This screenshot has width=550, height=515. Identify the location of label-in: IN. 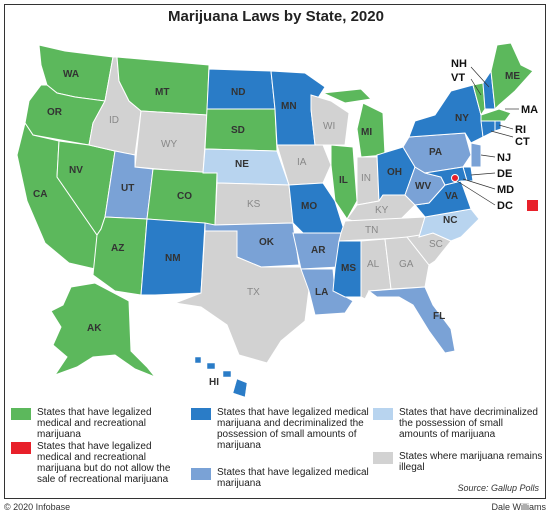
(366, 178).